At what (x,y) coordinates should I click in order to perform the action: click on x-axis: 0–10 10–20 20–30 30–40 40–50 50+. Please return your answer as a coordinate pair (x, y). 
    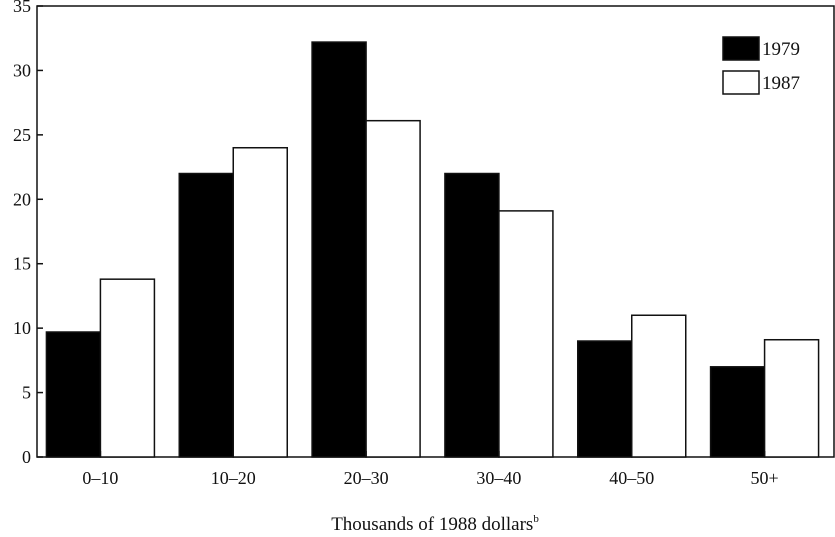
    Looking at the image, I should click on (430, 469).